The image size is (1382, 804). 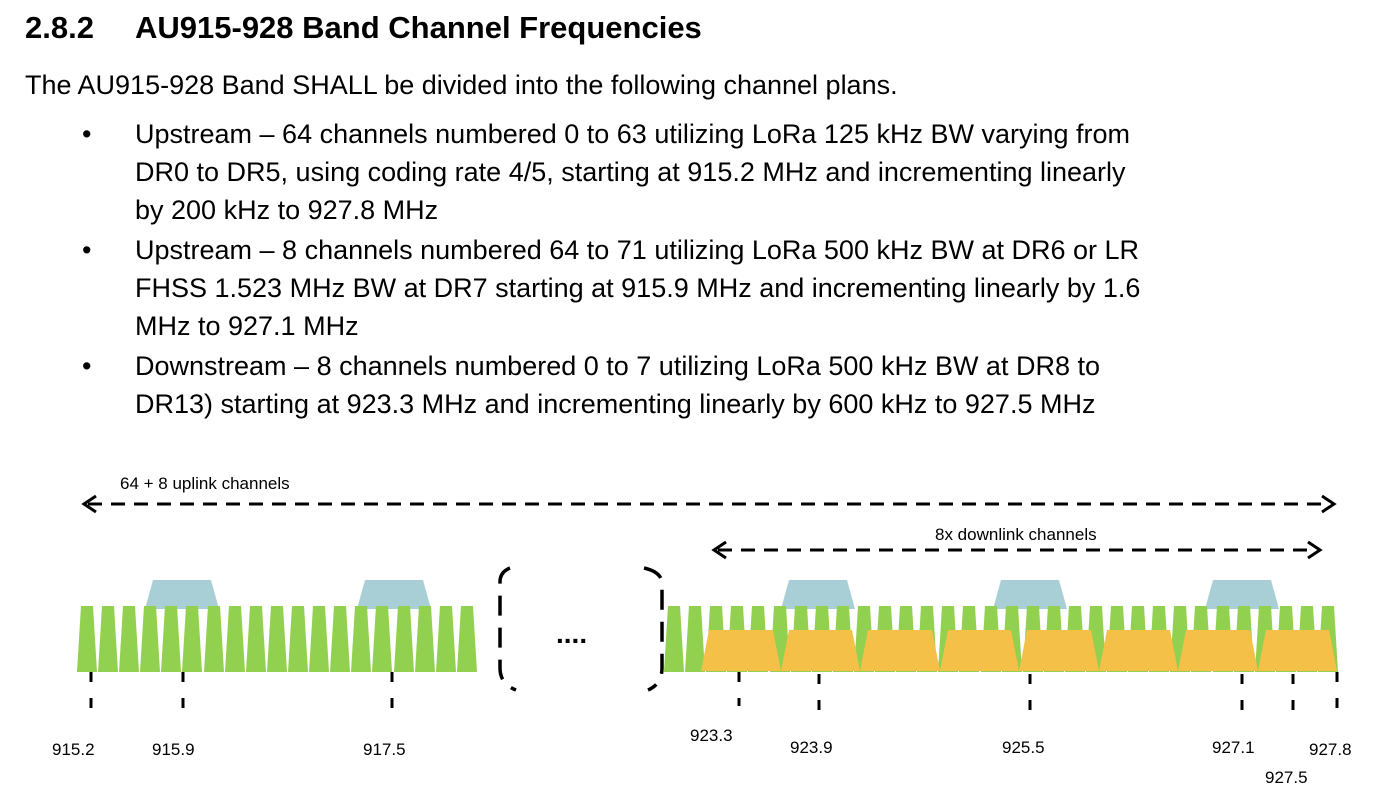 What do you see at coordinates (711, 735) in the screenshot?
I see `freq-label-923-3: 923.3` at bounding box center [711, 735].